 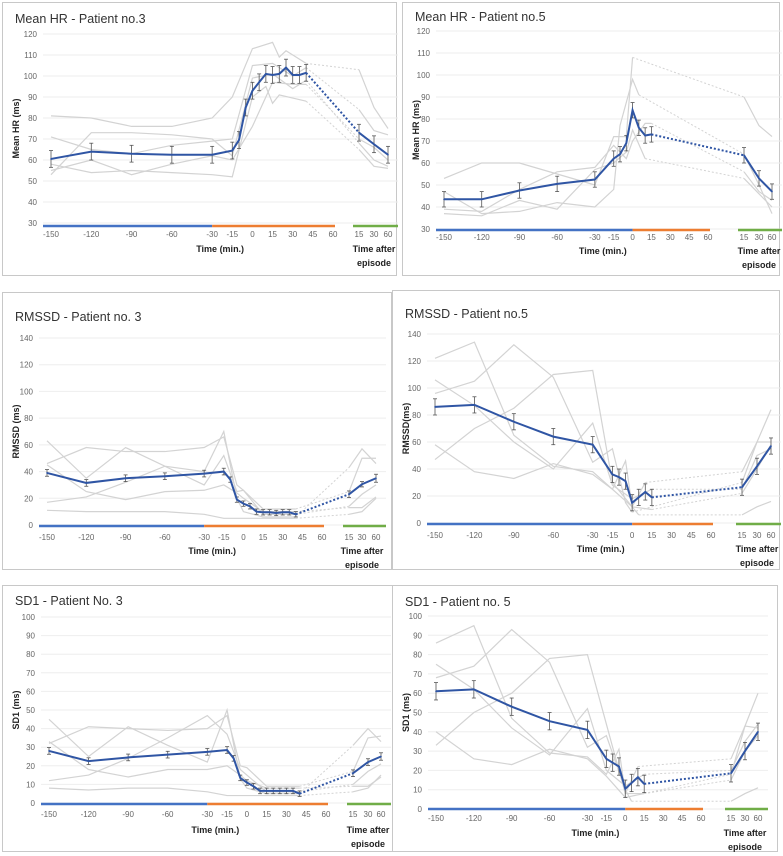 What do you see at coordinates (78, 317) in the screenshot?
I see `chart-title: RMSSD - Patient no. 3` at bounding box center [78, 317].